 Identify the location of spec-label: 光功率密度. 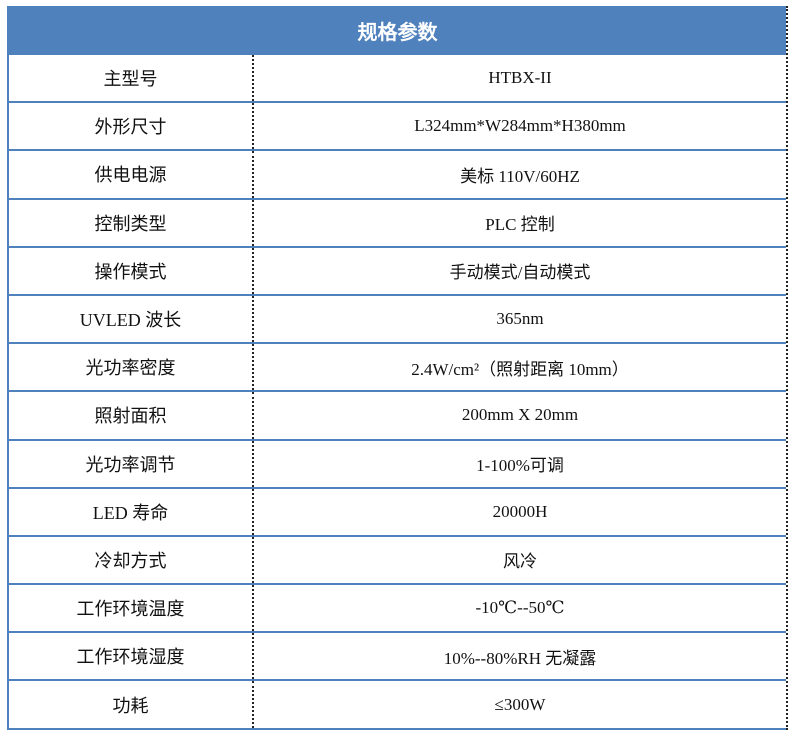
(131, 367).